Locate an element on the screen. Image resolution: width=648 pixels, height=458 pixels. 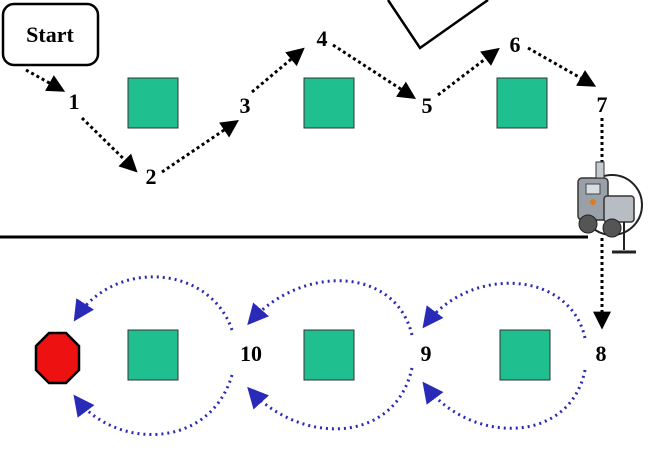
waypoint-label: 9 is located at coordinates (426, 353).